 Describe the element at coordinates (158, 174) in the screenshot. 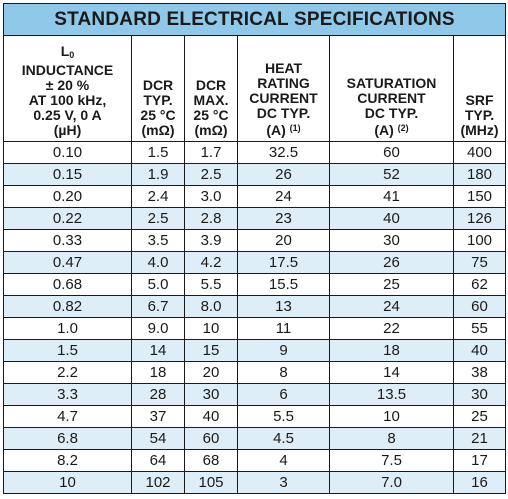

I see `dcr-typ-cell: 1.9` at that location.